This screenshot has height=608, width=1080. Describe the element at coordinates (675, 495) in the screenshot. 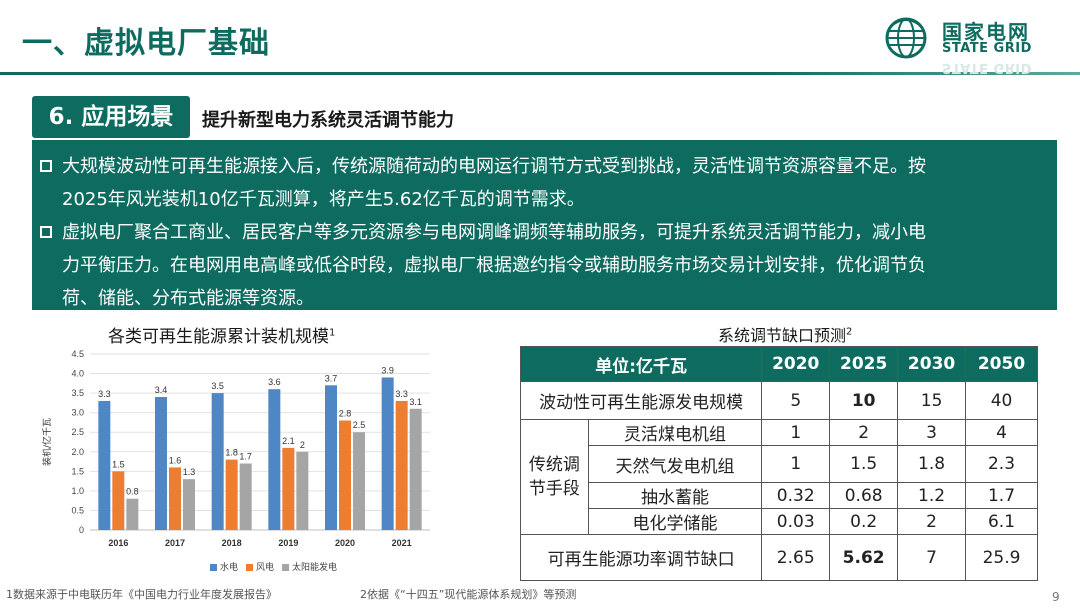

I see `row-label: 抽水蓄能` at that location.